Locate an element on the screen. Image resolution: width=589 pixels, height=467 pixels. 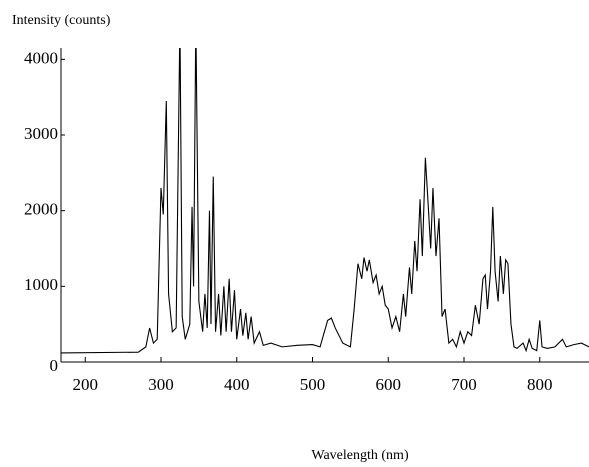
x-tick-label: 700 is located at coordinates (464, 384).